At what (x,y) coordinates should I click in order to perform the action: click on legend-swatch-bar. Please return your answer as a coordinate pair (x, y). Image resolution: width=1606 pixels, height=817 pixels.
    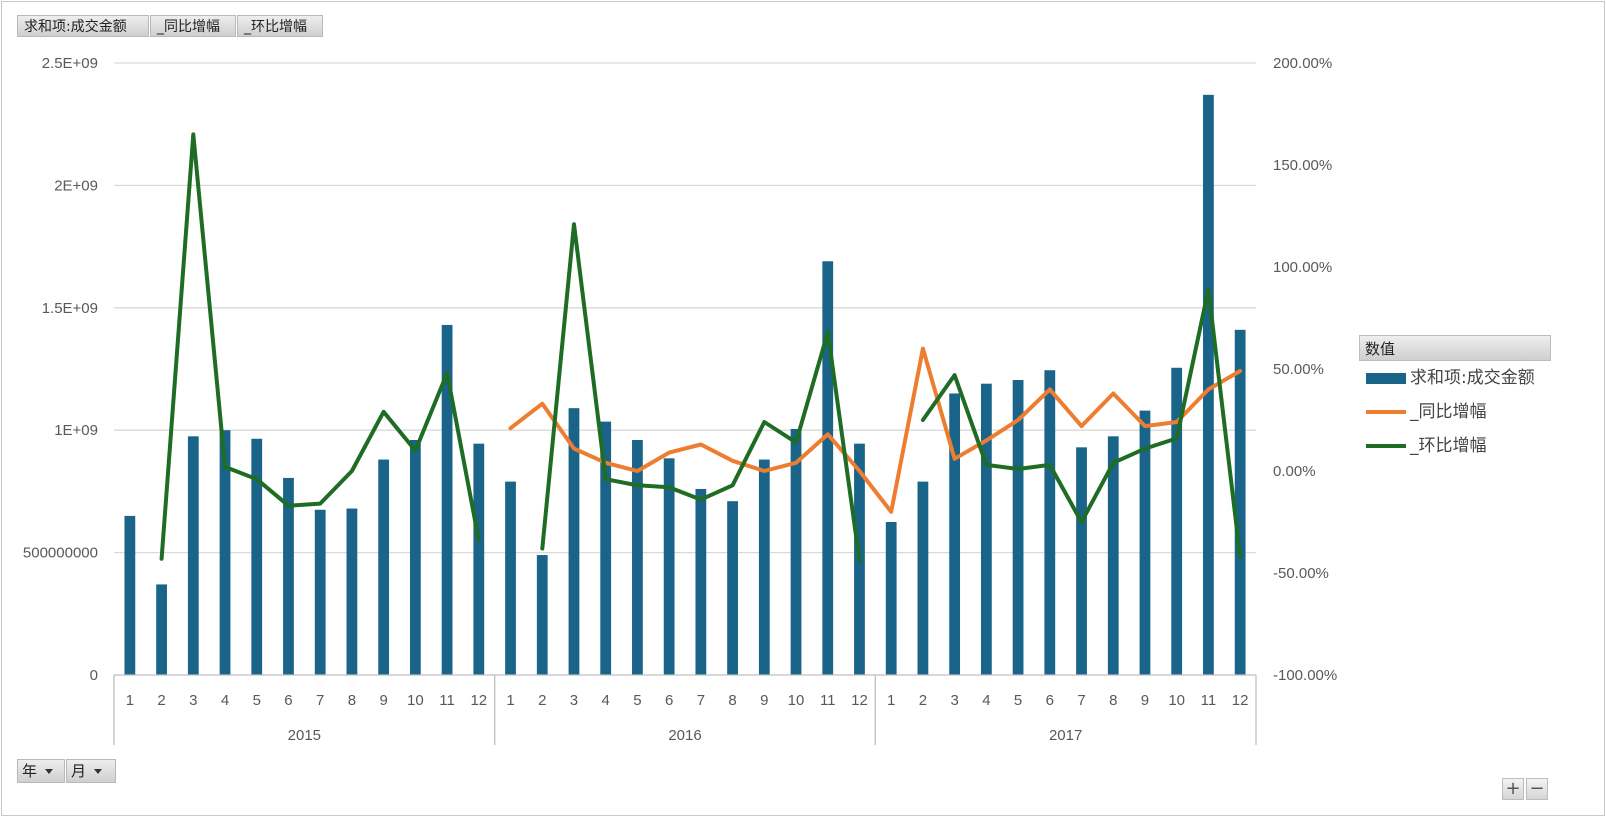
    Looking at the image, I should click on (1386, 378).